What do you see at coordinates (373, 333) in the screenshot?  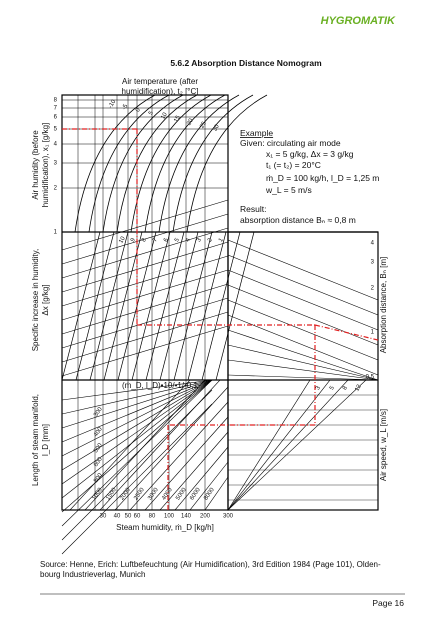 I see `nomogram-label: 1` at bounding box center [373, 333].